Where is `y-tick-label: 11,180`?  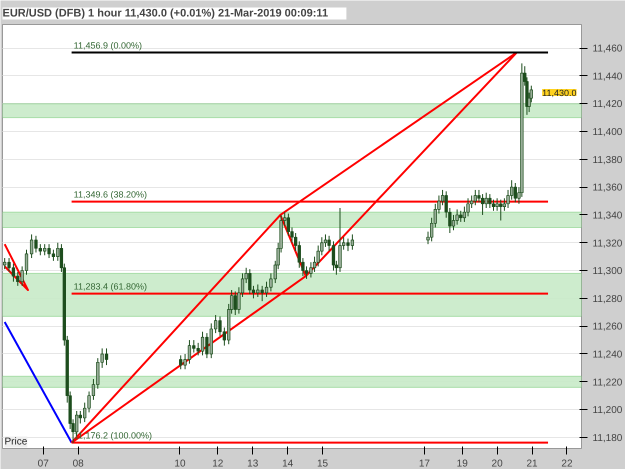
y-tick-label: 11,180 is located at coordinates (607, 438).